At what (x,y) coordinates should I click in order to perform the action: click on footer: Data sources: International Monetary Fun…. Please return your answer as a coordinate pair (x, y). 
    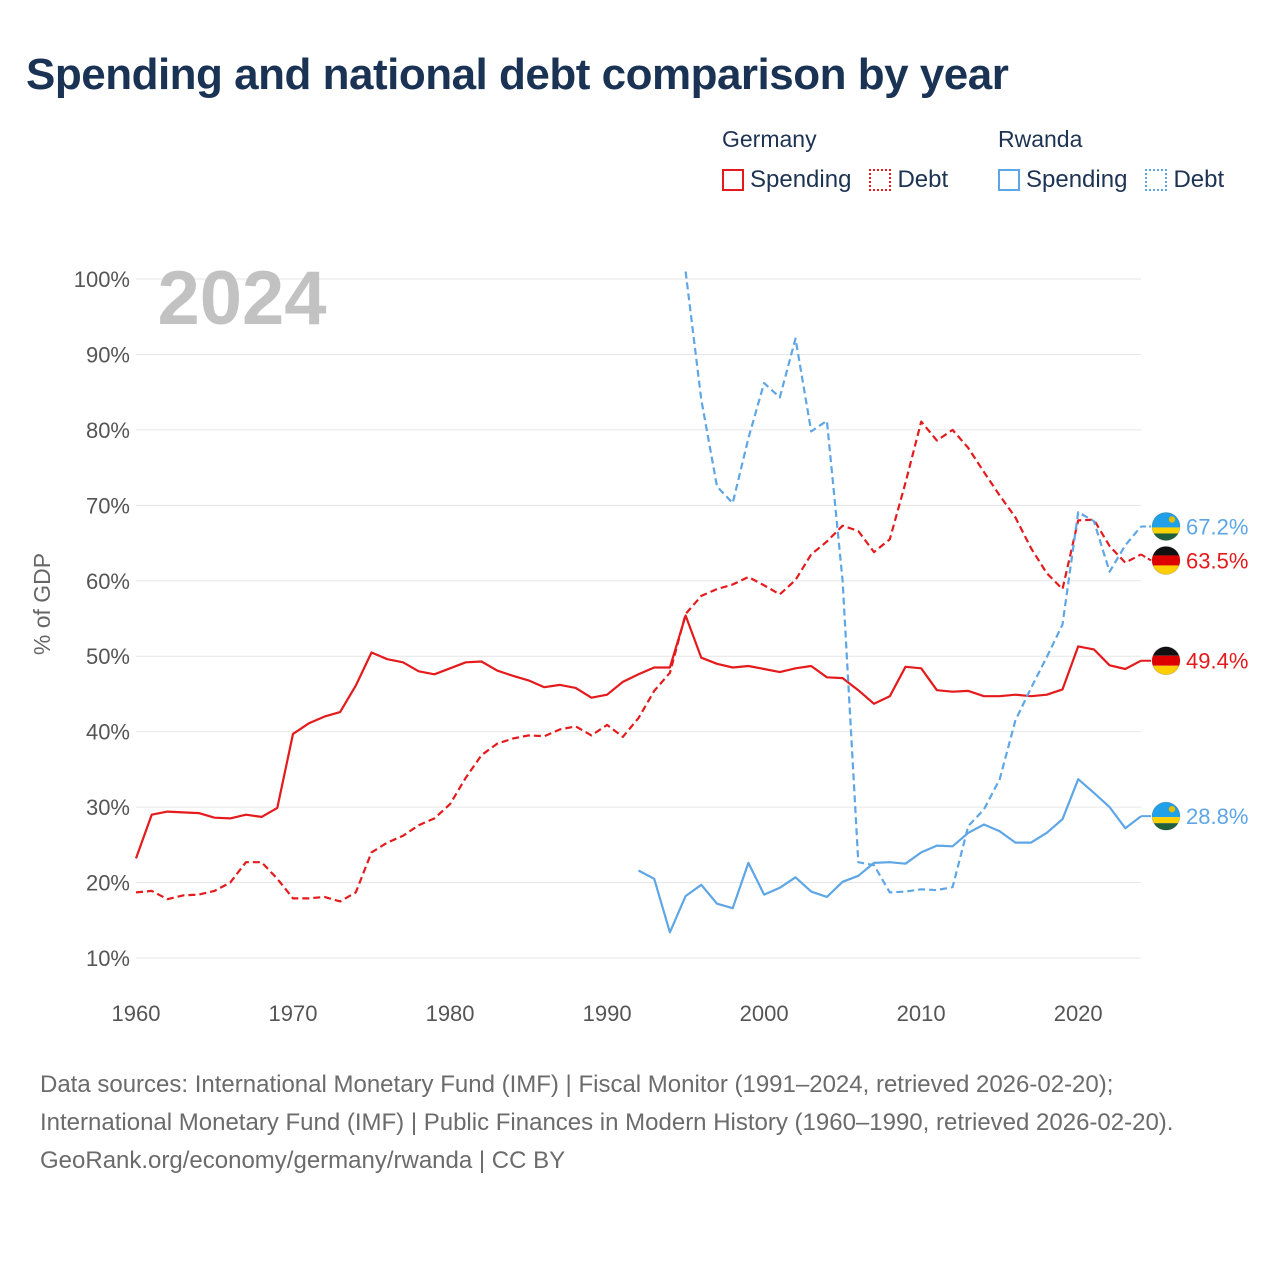
    Looking at the image, I should click on (640, 1123).